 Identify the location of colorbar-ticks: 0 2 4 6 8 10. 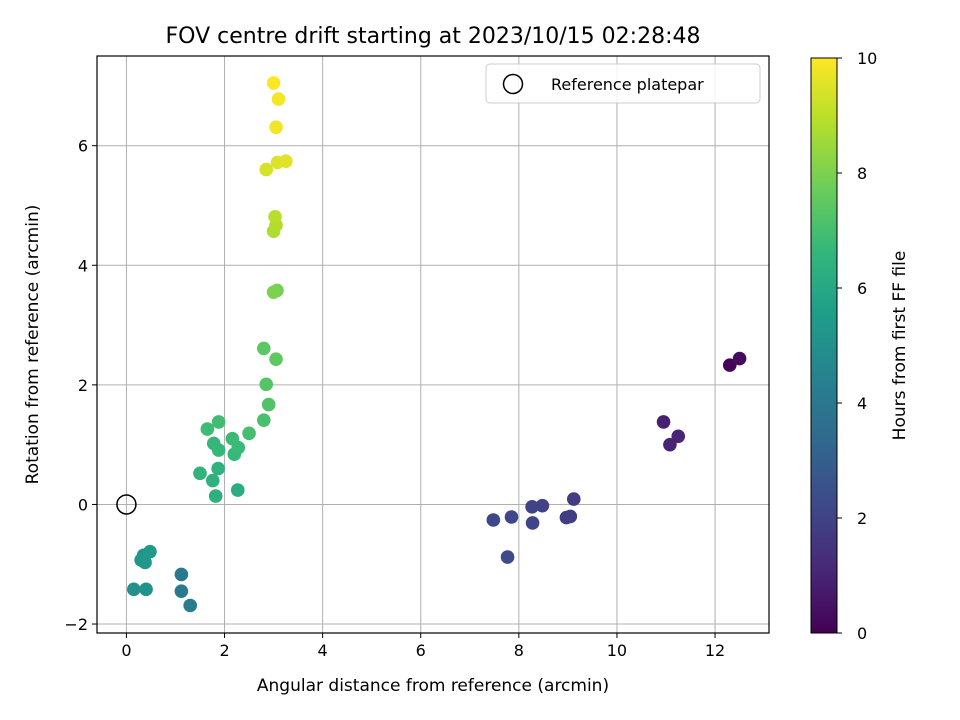
(857, 346).